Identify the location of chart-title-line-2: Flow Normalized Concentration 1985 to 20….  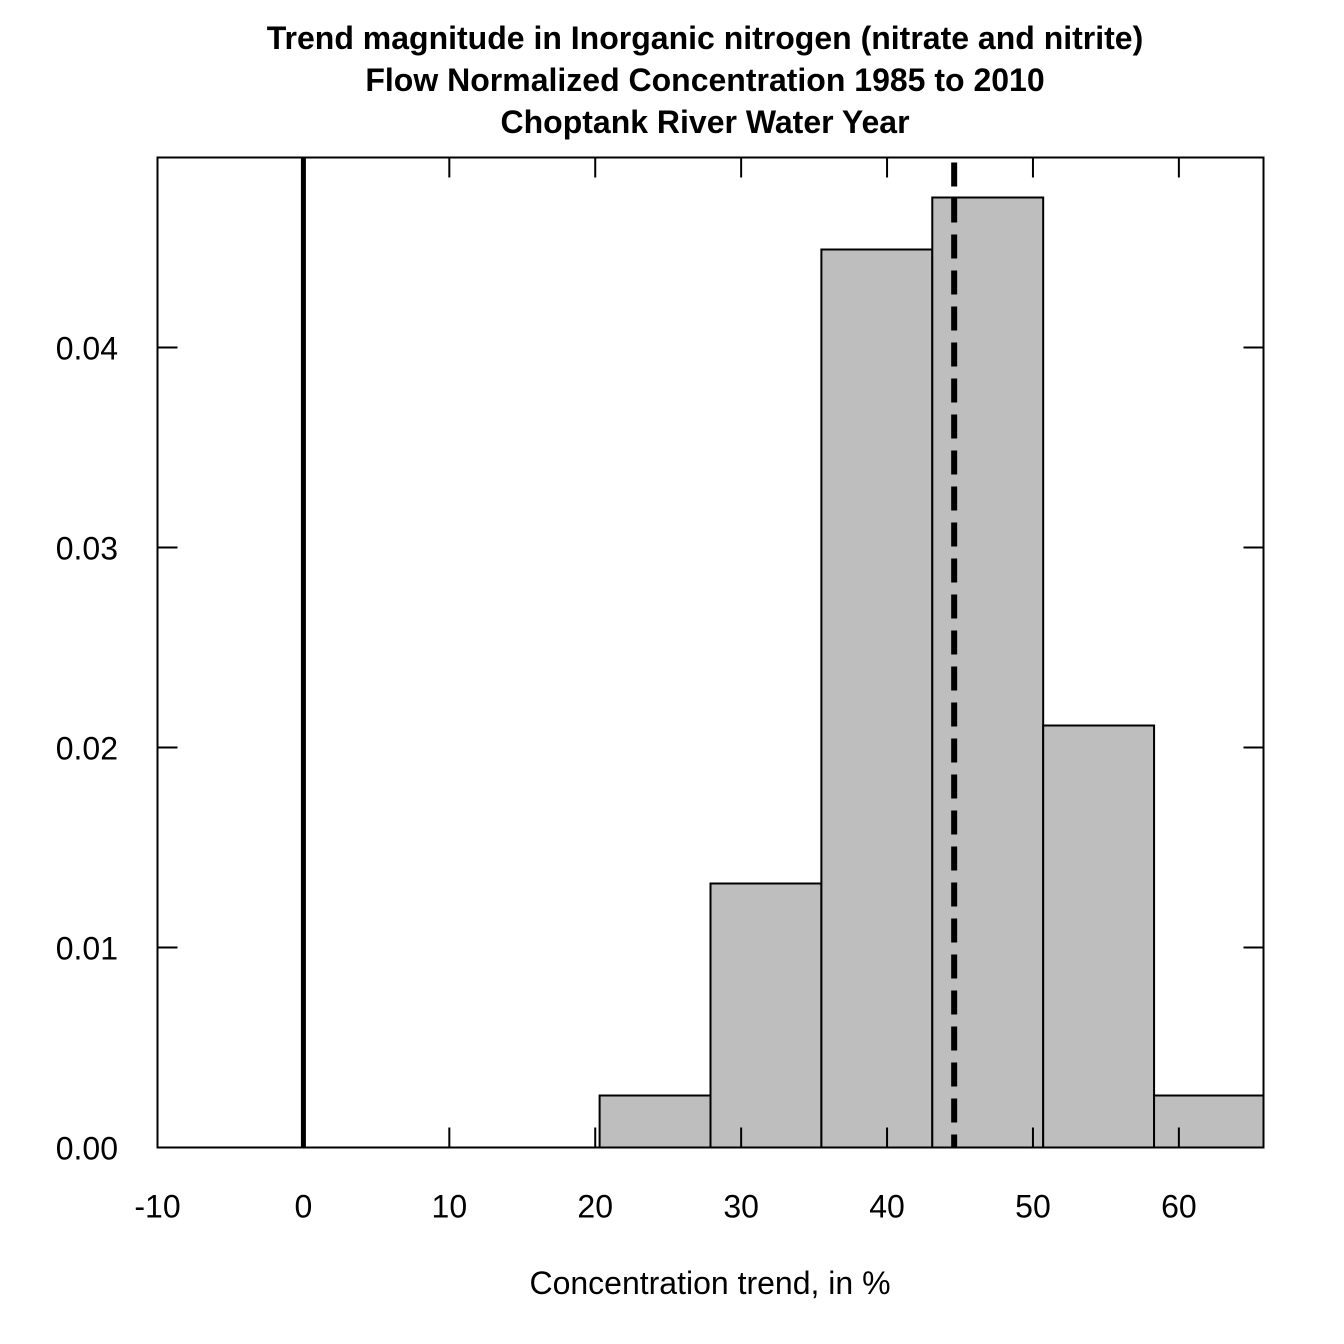
(705, 80).